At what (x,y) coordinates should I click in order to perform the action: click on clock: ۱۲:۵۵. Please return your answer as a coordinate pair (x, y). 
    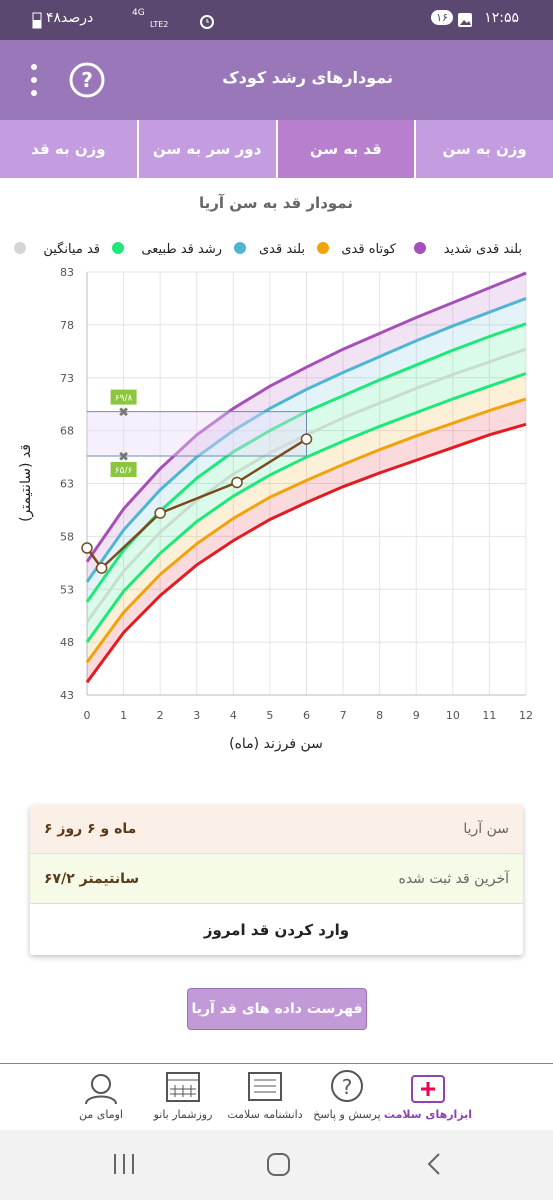
    Looking at the image, I should click on (501, 18).